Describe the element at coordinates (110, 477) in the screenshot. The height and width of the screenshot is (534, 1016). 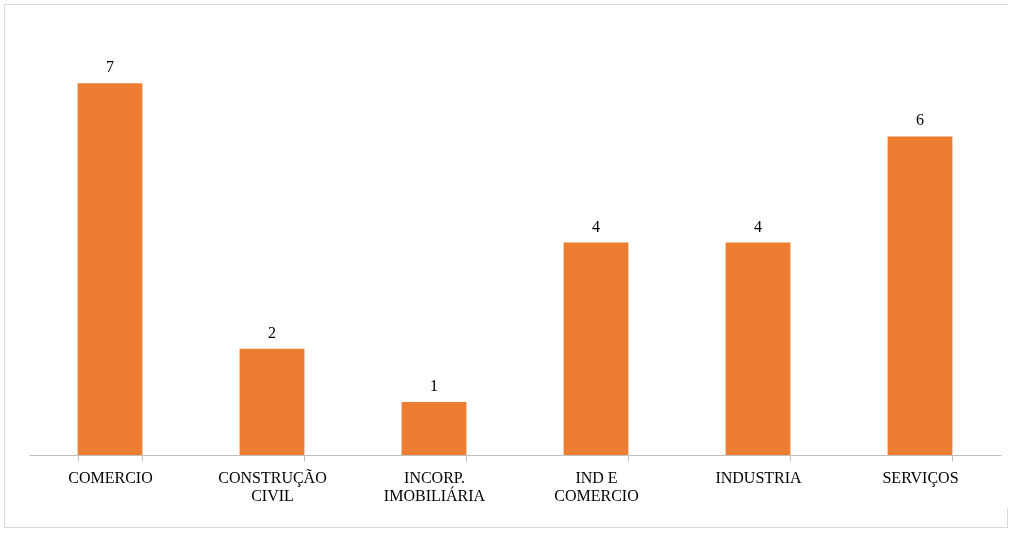
I see `x-tick-label: COMERCIO` at that location.